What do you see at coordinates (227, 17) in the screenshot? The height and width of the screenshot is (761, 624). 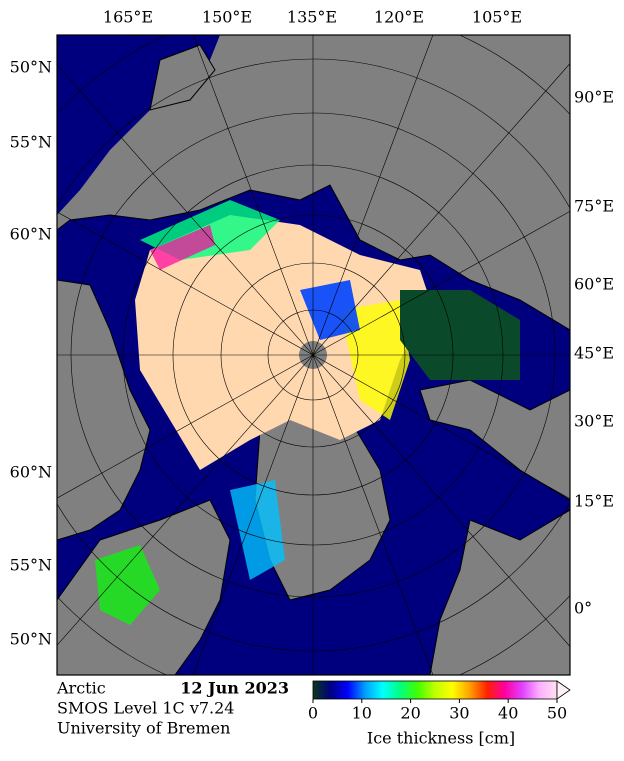 I see `longitude-label: 150°E` at bounding box center [227, 17].